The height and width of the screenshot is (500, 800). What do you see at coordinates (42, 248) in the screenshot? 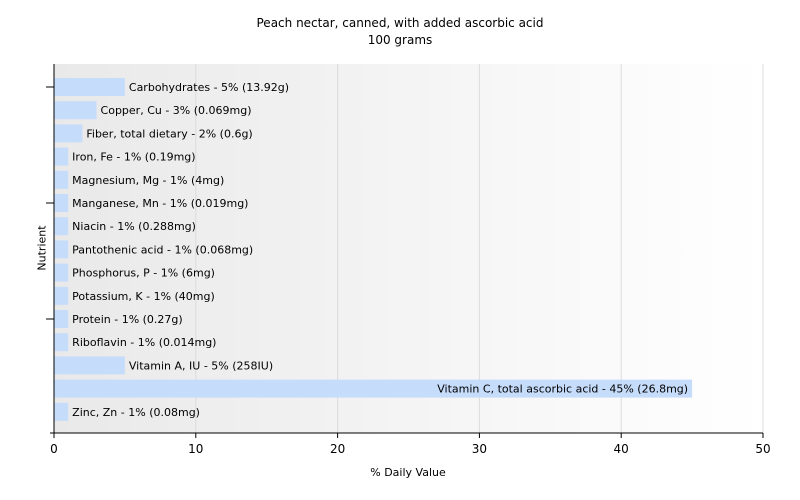
I see `y-axis-label: Nutrient` at bounding box center [42, 248].